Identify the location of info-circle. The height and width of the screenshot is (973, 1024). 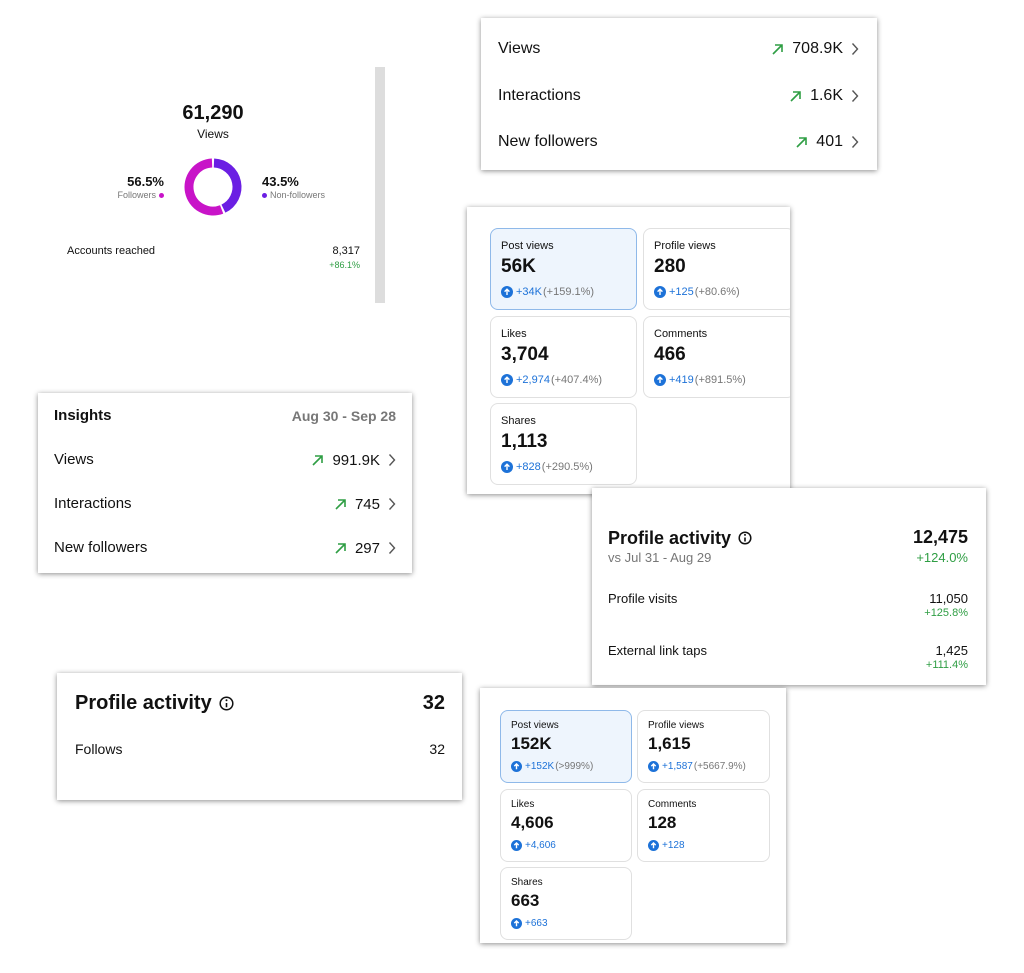
(226, 703).